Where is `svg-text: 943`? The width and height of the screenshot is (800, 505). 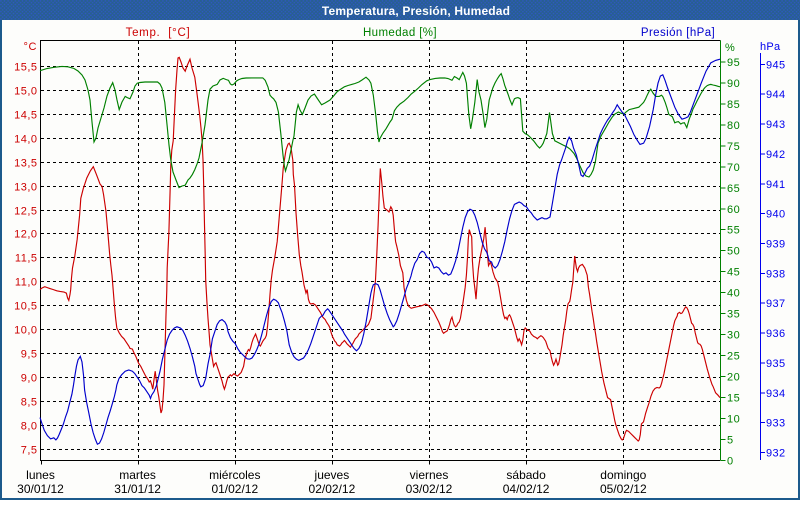 svg-text: 943 is located at coordinates (776, 125).